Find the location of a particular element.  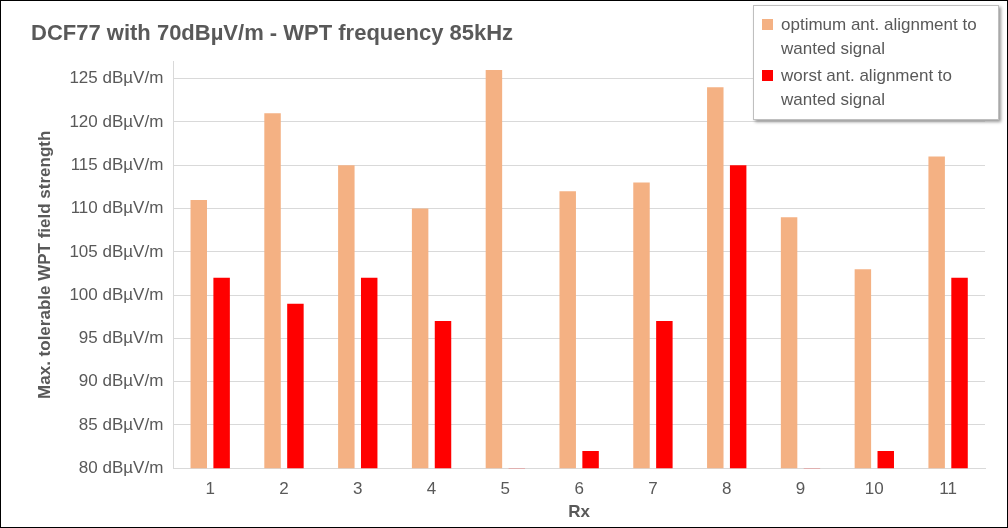

x-tick-label: 3 is located at coordinates (358, 489).